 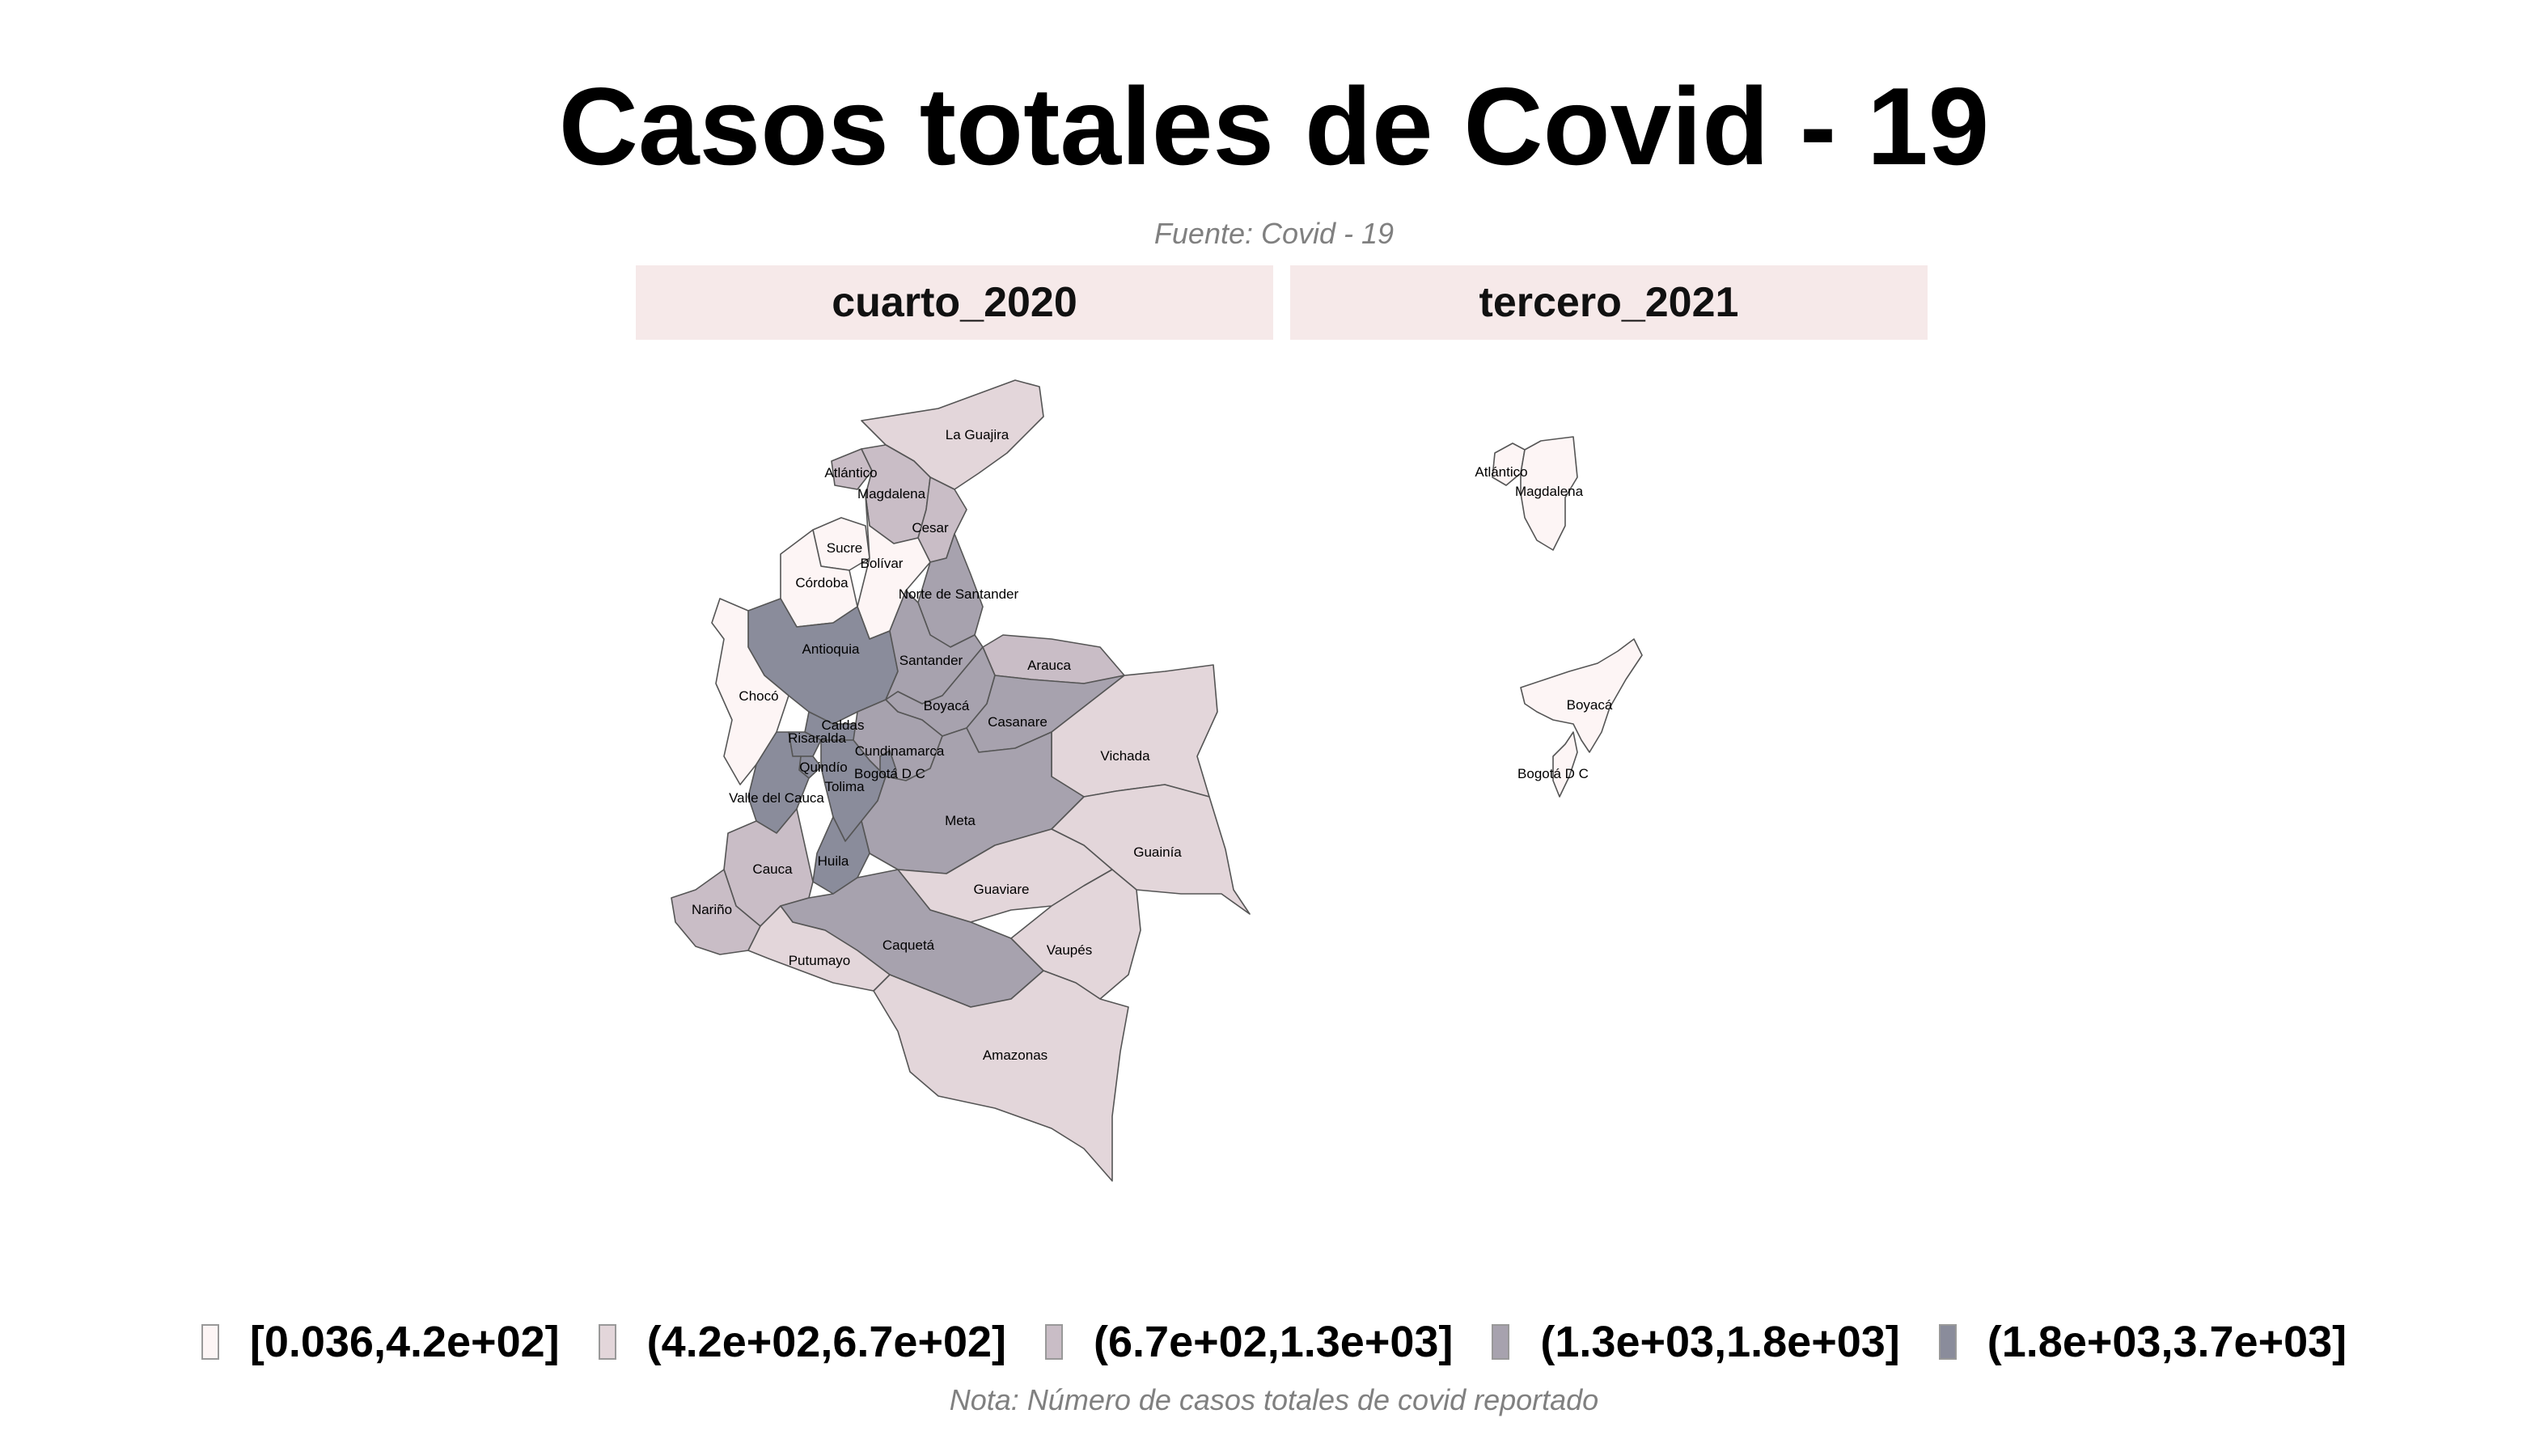 What do you see at coordinates (931, 660) in the screenshot?
I see `region-label-santander: Santander` at bounding box center [931, 660].